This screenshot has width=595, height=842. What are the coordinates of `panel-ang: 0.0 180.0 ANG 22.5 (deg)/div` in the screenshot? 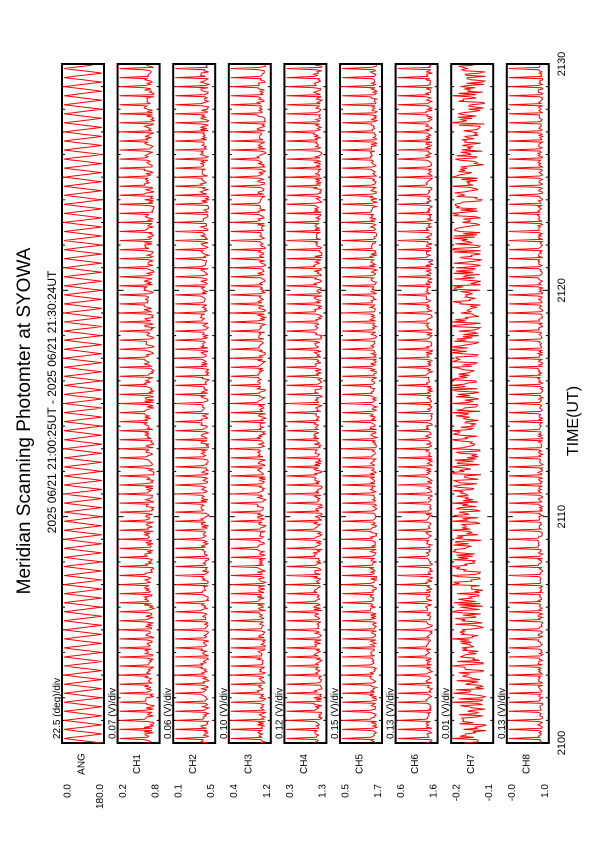 It's located at (79, 436).